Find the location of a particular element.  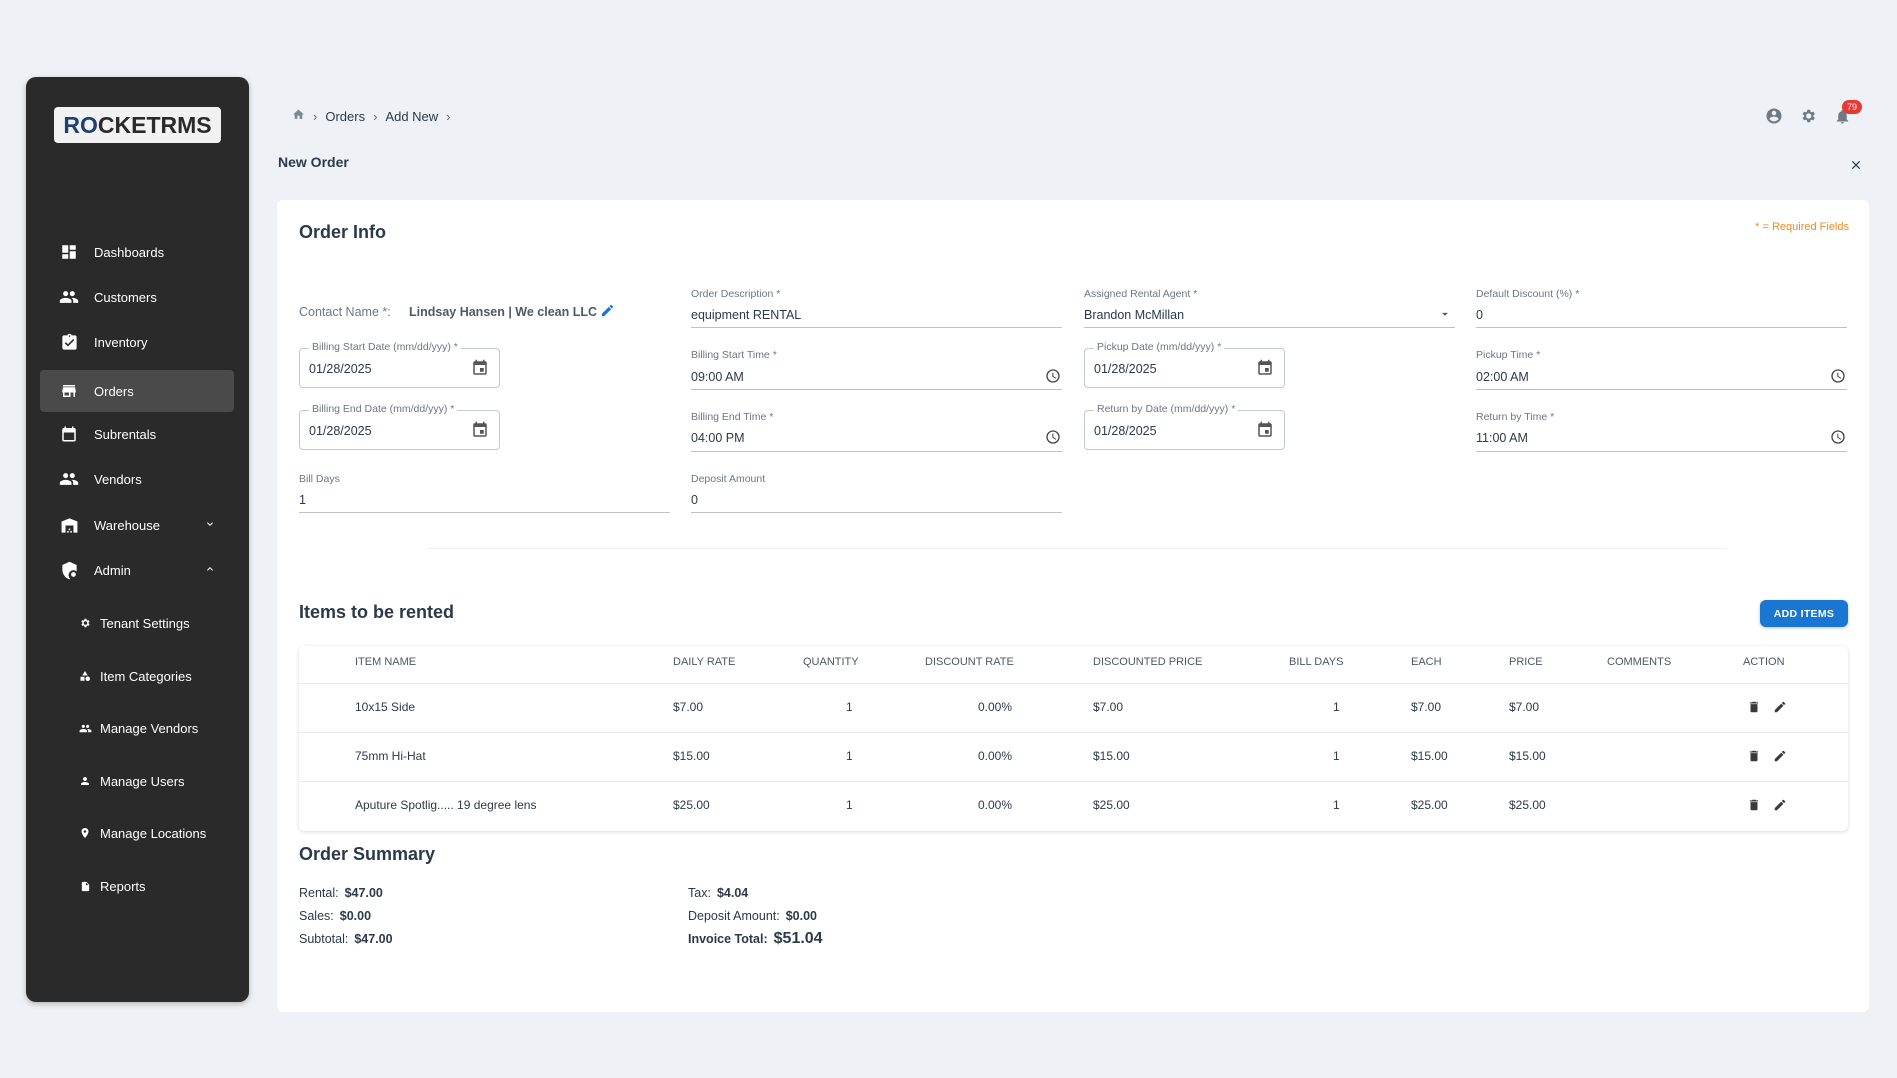

close-icon is located at coordinates (1856, 165).